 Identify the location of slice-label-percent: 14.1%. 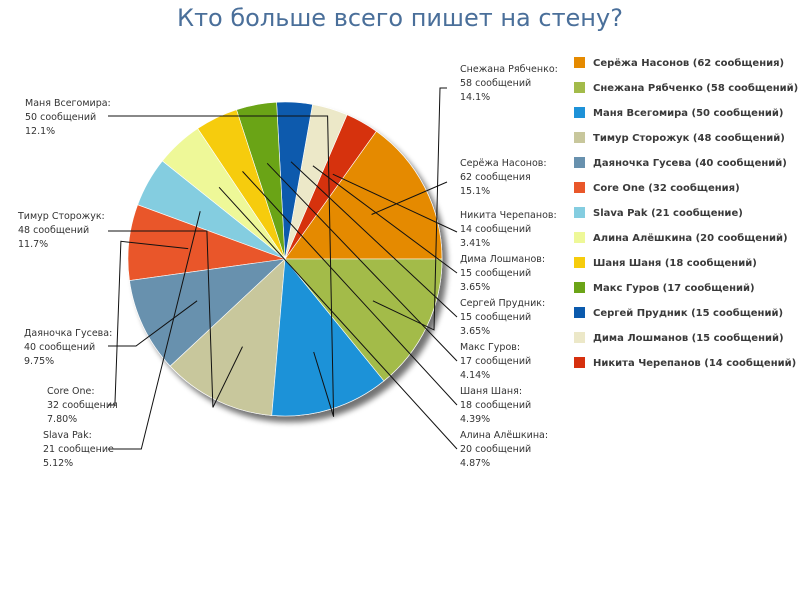
(475, 97).